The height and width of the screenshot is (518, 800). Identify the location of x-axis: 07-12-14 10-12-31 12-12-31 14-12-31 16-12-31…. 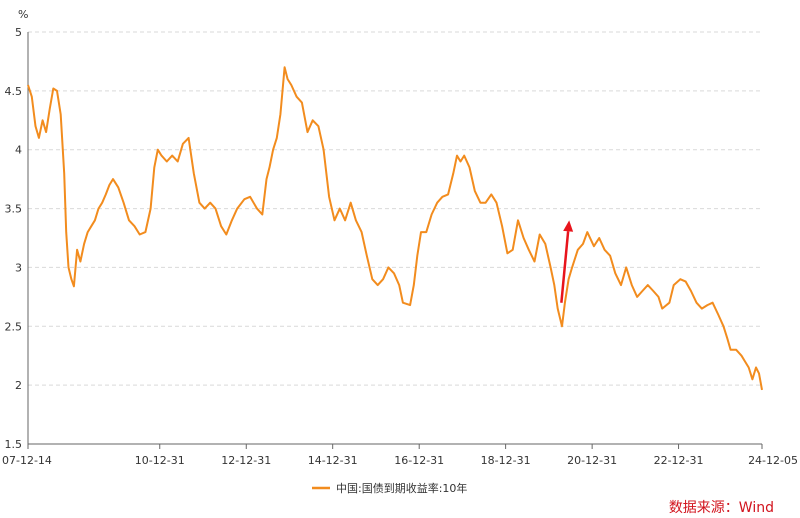
(400, 455).